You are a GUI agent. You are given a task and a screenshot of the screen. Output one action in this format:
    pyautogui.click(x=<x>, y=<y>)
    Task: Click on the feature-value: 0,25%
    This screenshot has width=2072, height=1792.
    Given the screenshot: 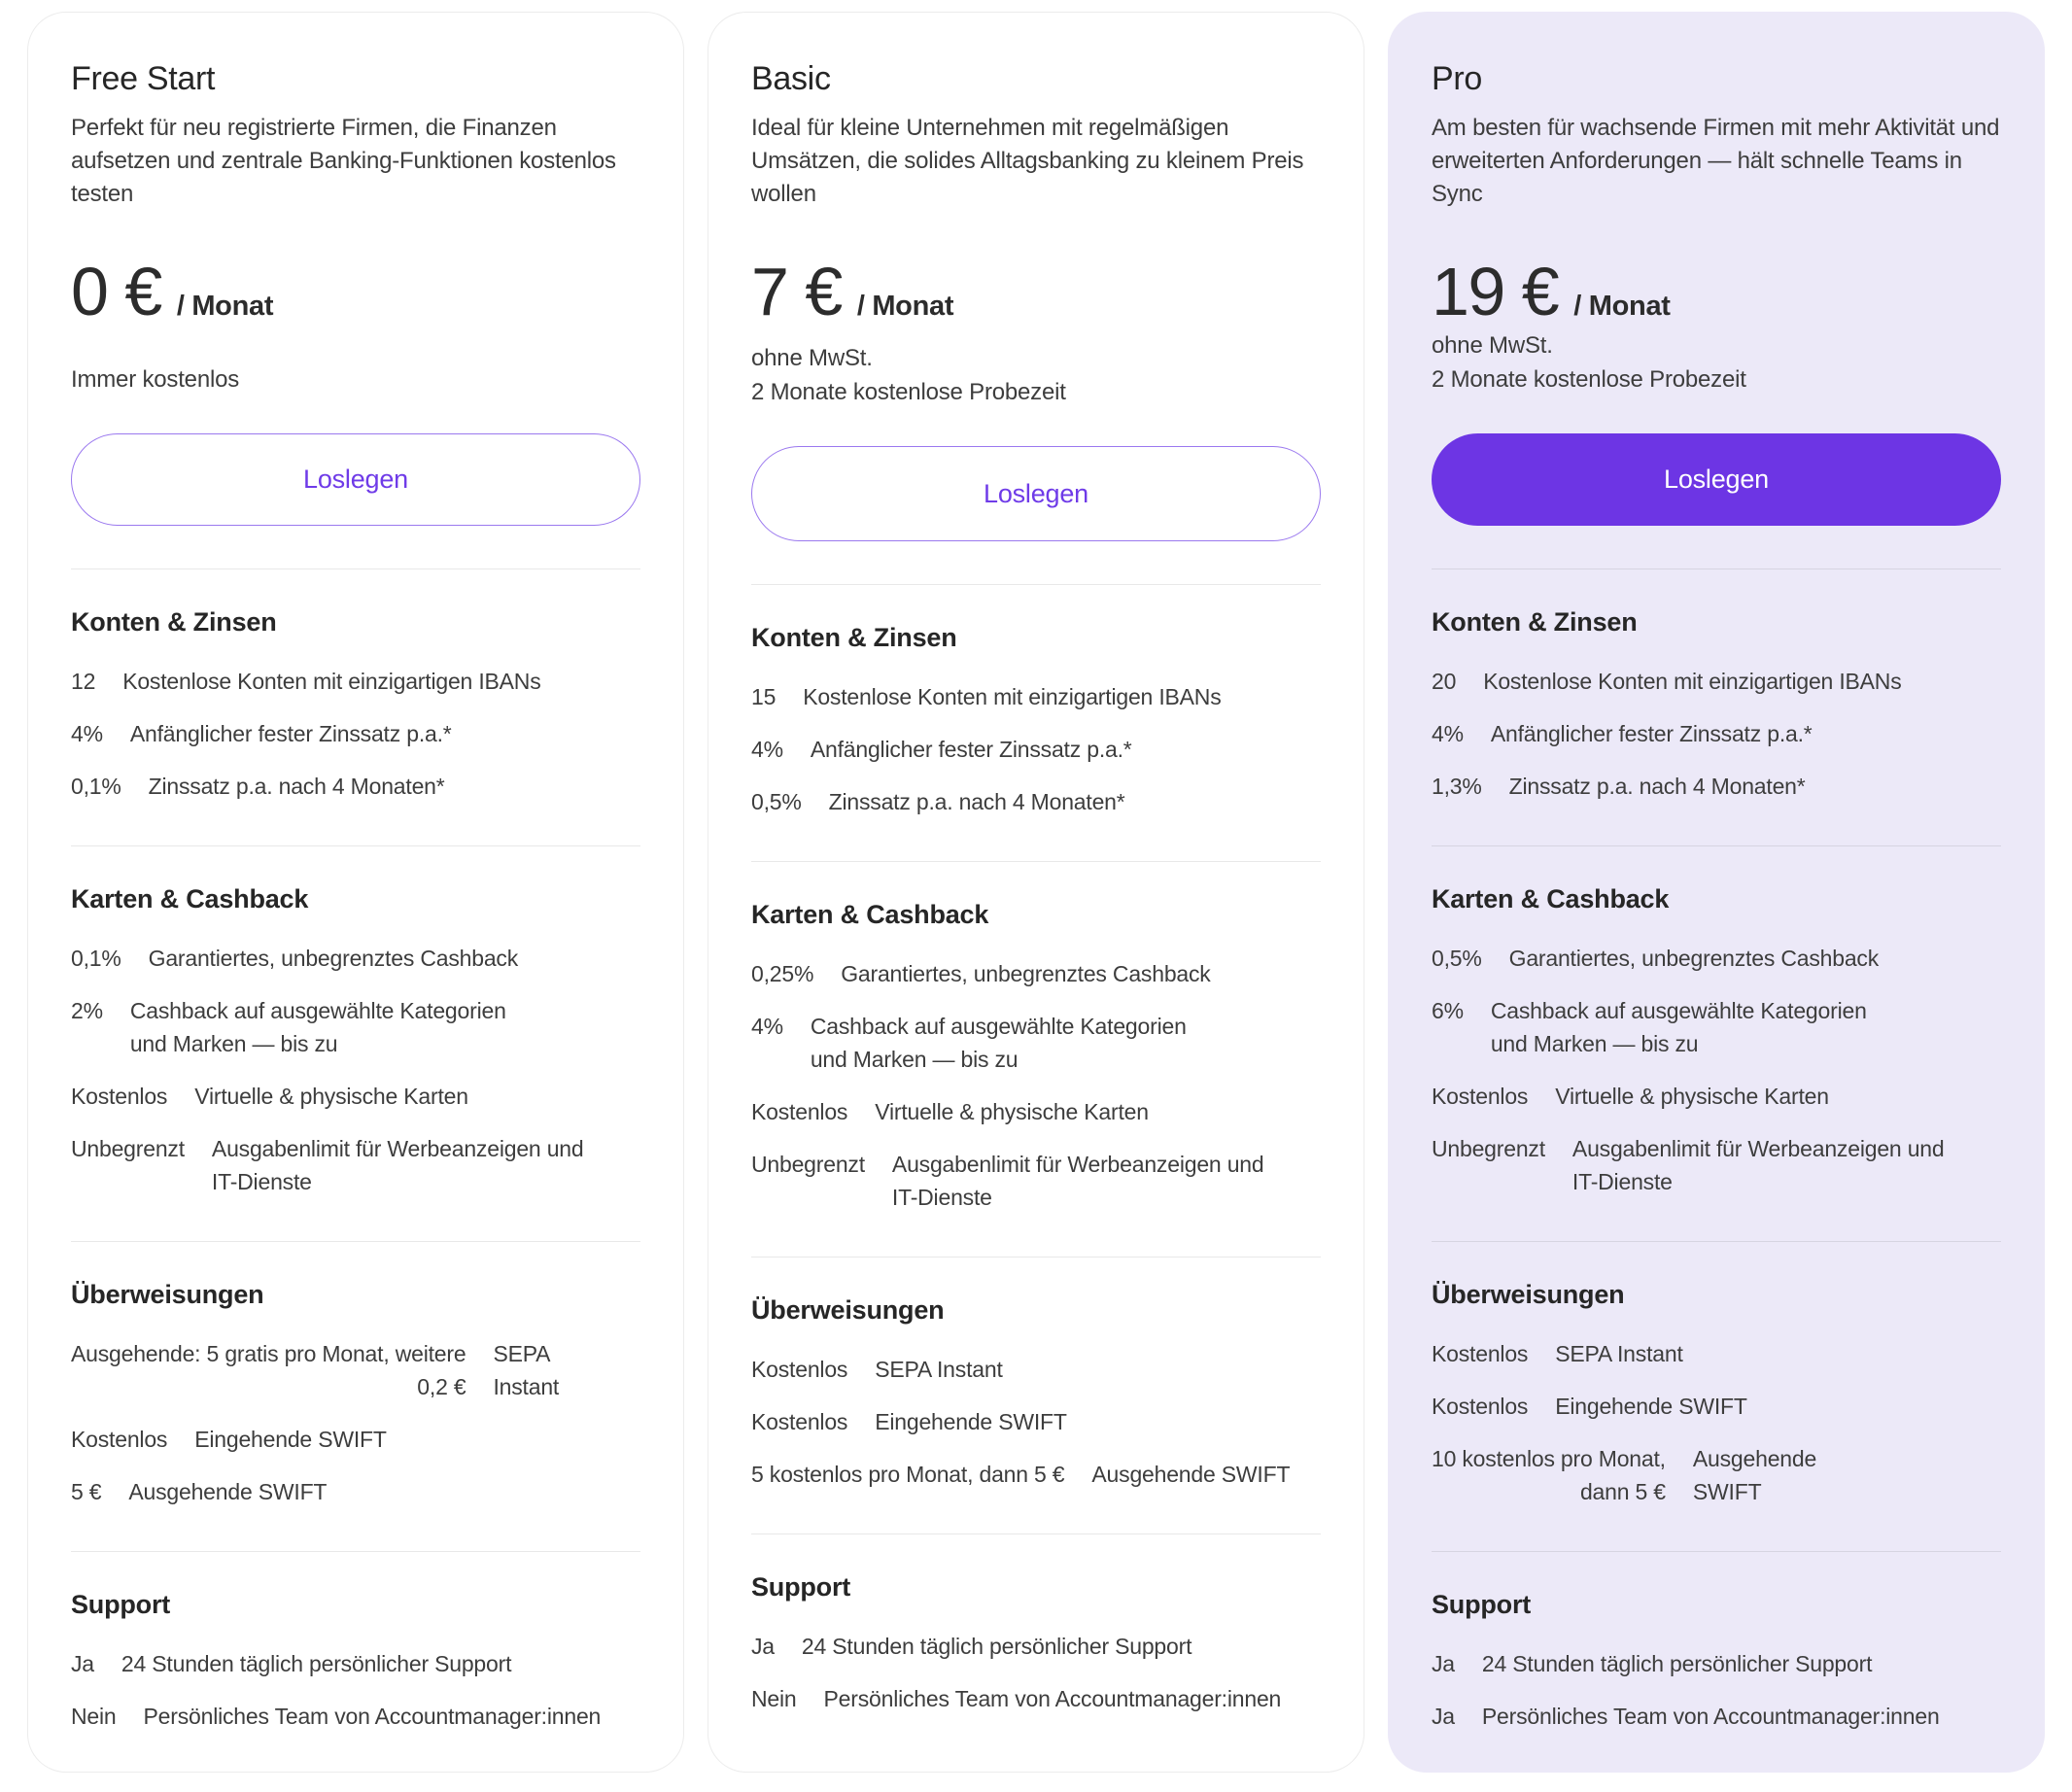 What is the action you would take?
    pyautogui.click(x=782, y=973)
    